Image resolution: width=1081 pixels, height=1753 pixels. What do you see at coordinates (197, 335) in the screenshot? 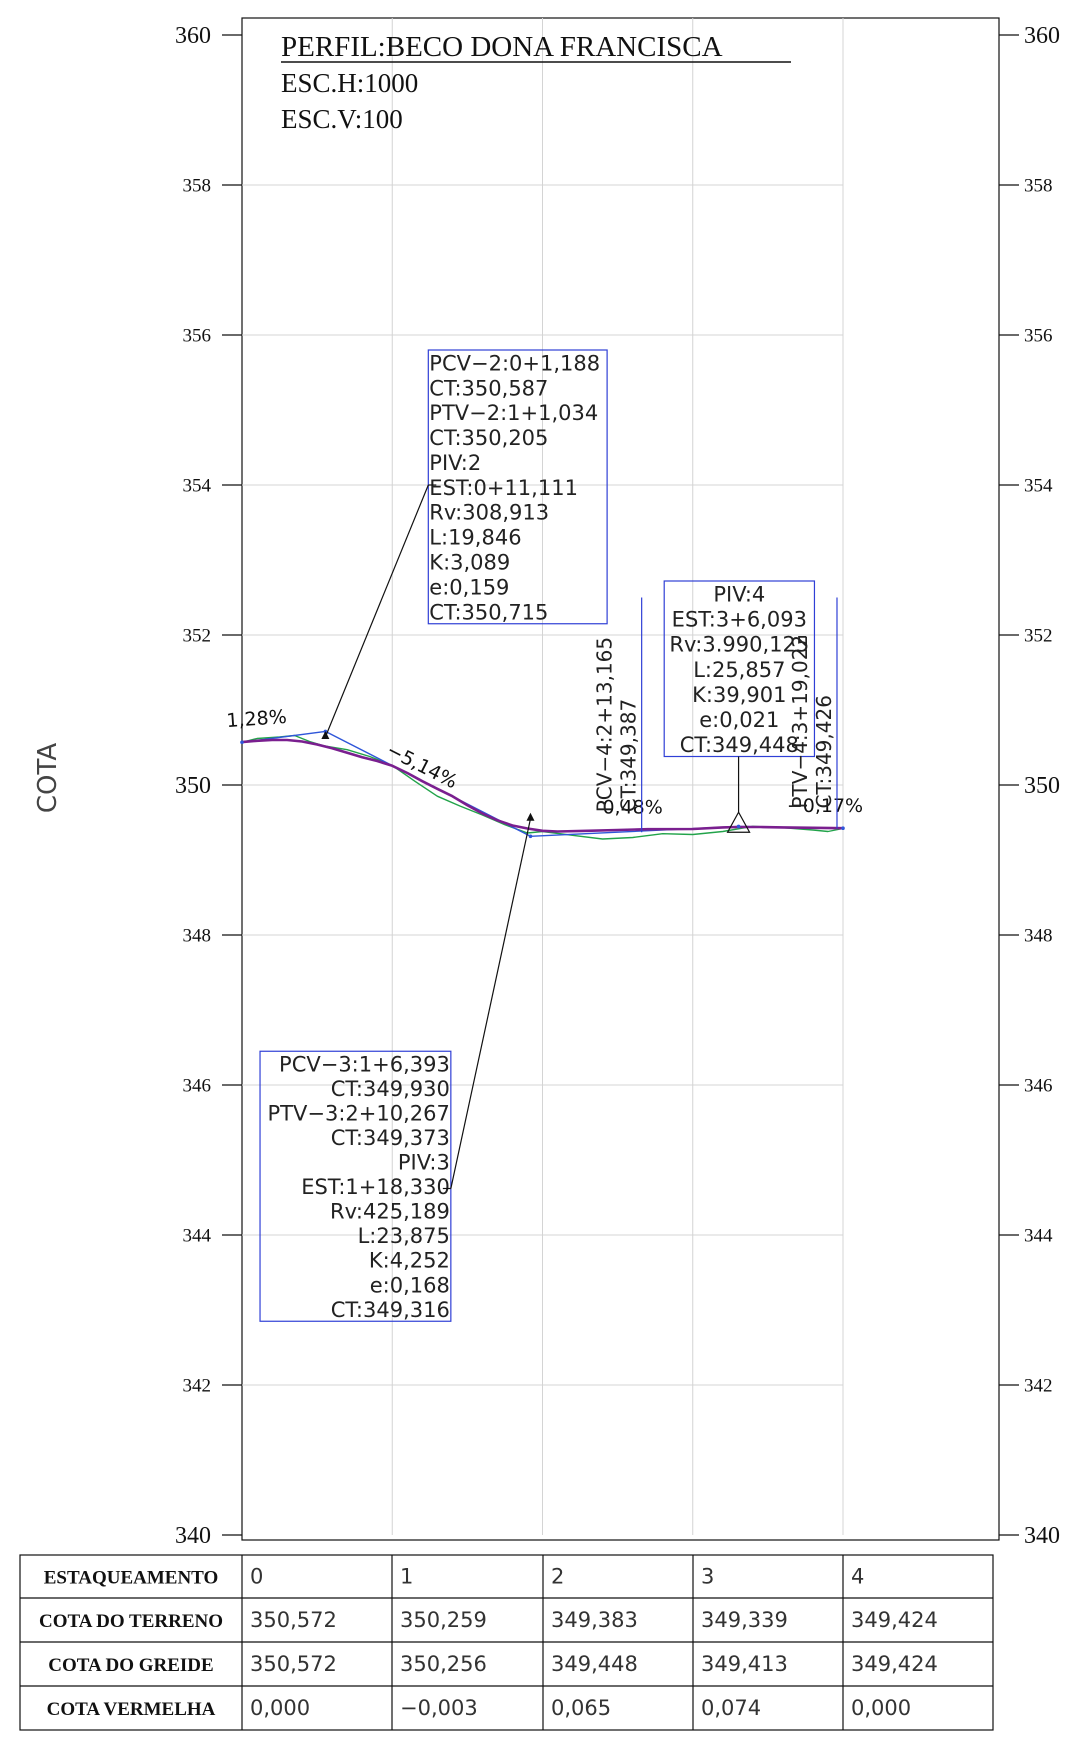
I see `tick-label-left: 356` at bounding box center [197, 335].